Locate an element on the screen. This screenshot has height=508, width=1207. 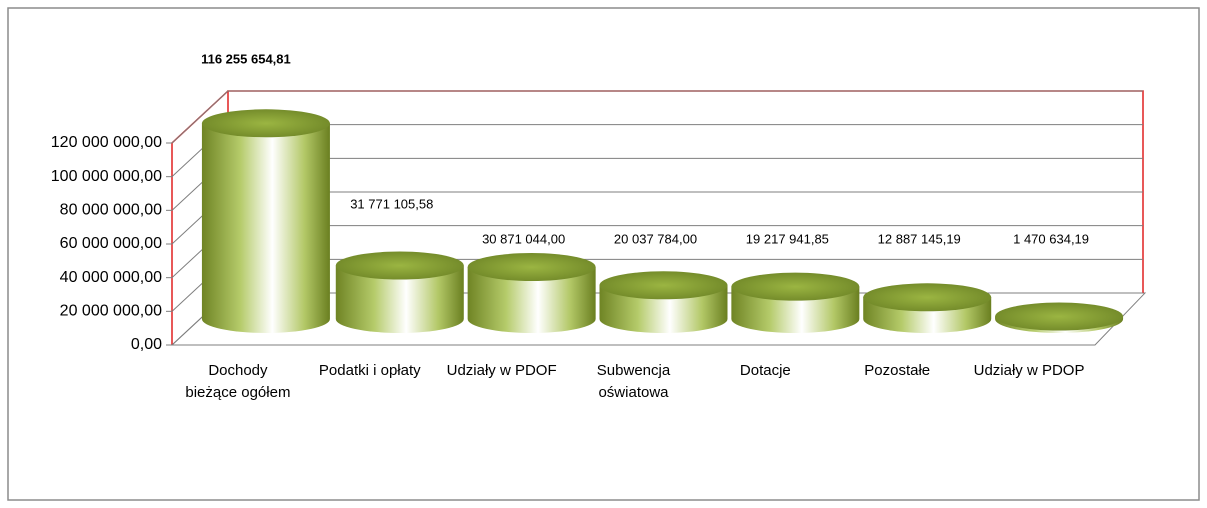
y-tick-label: 60 000 000,00 is located at coordinates (111, 243).